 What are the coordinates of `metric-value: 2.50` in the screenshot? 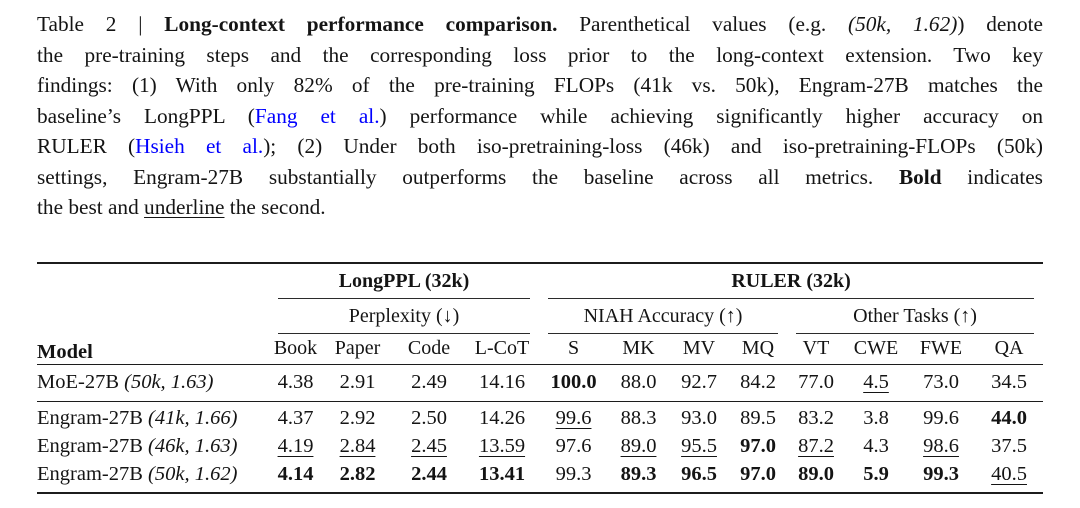 It's located at (429, 417).